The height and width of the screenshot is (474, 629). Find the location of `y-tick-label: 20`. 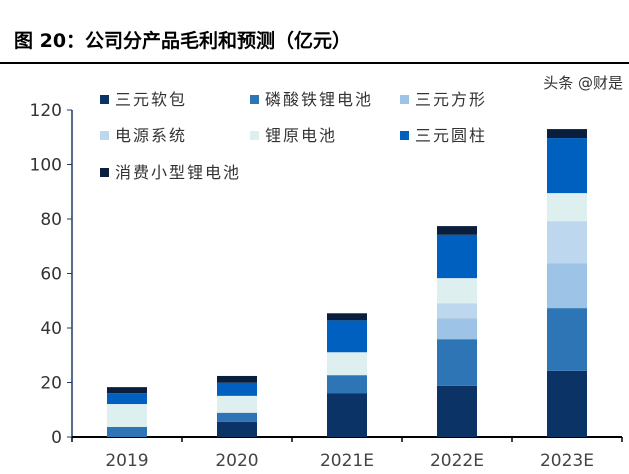

y-tick-label: 20 is located at coordinates (51, 384).